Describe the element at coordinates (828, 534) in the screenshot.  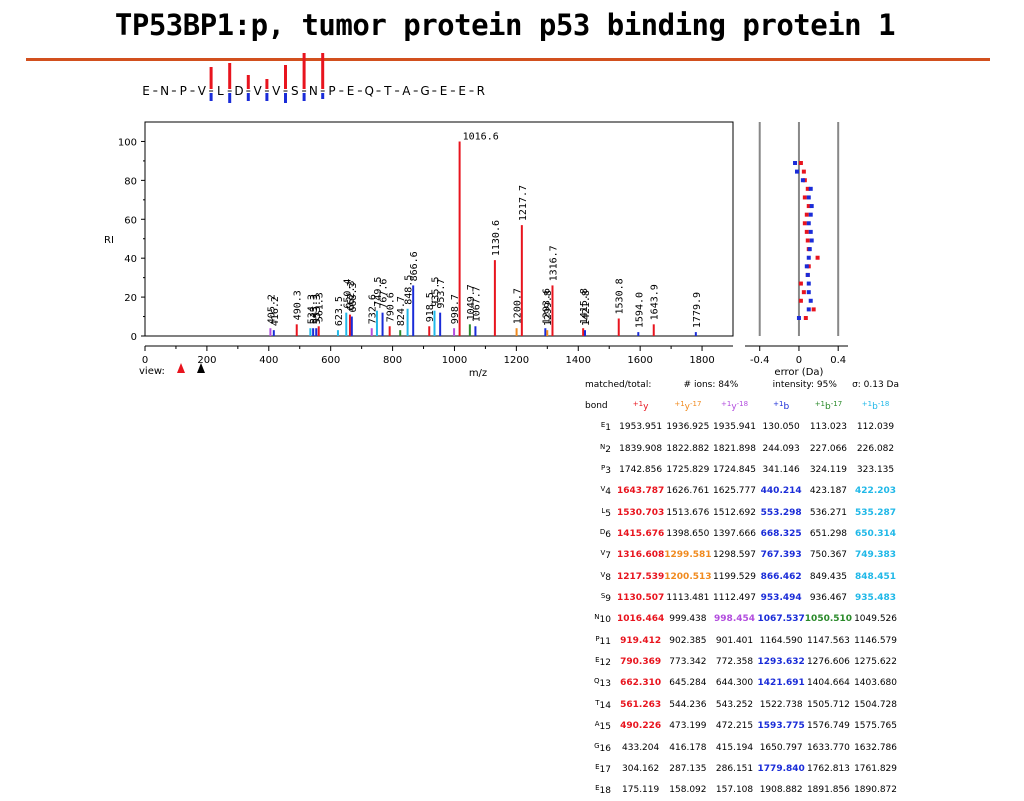
I see `b17-mass-cell: 651.298` at that location.